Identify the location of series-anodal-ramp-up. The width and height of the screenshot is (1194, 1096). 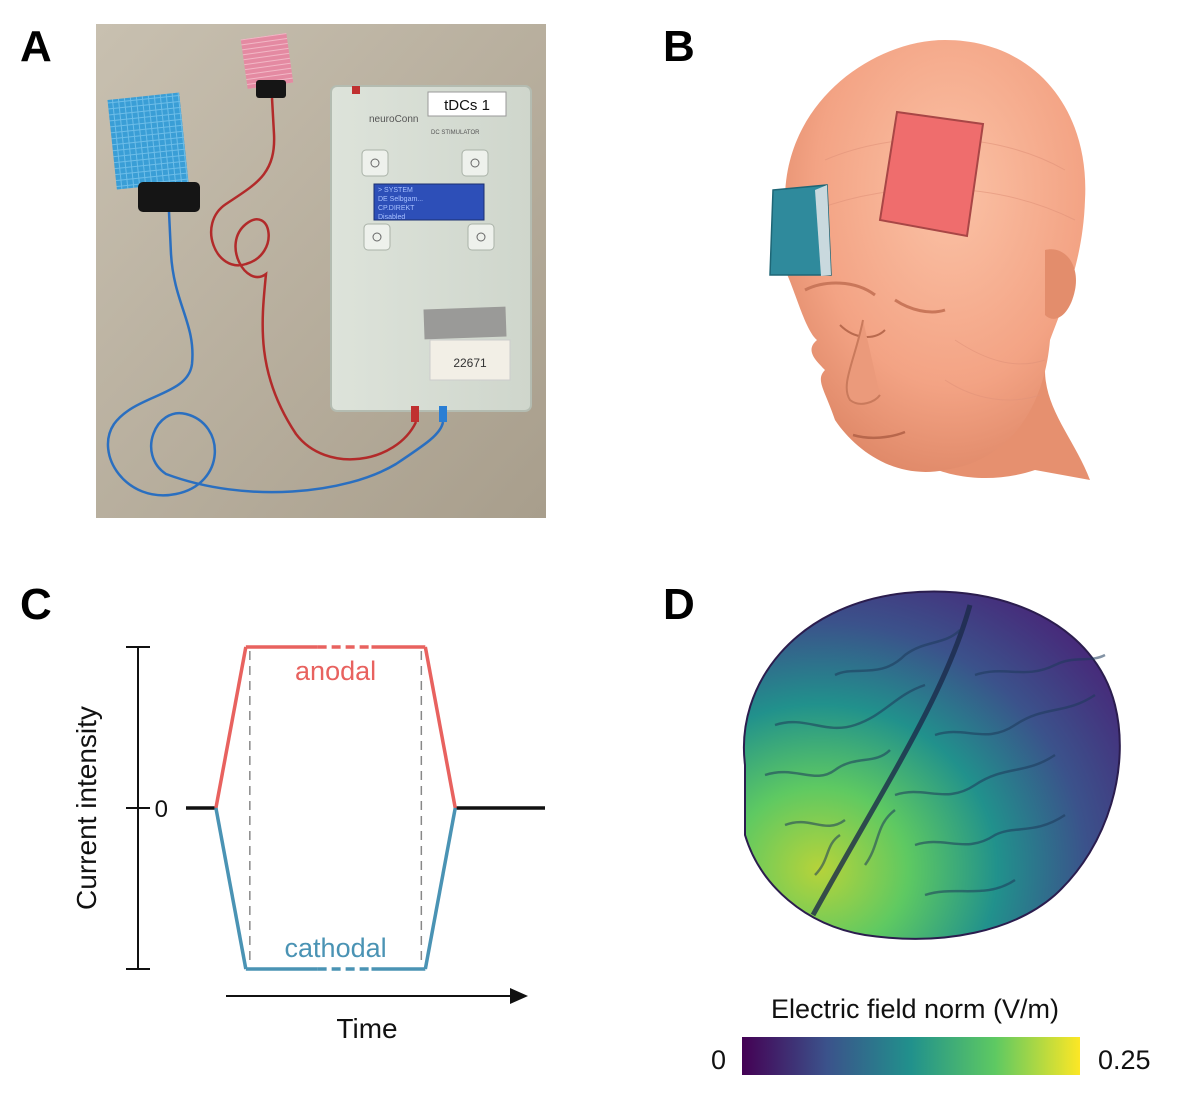
(231, 727).